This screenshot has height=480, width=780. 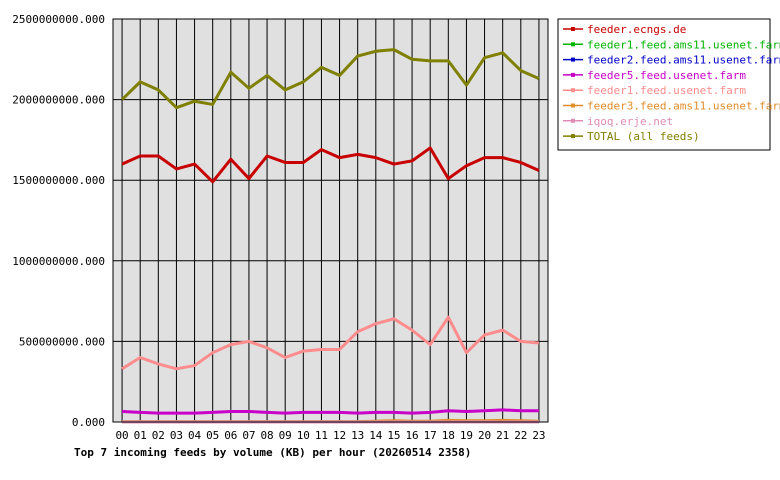 What do you see at coordinates (88, 422) in the screenshot?
I see `y-tick-label: 0.000` at bounding box center [88, 422].